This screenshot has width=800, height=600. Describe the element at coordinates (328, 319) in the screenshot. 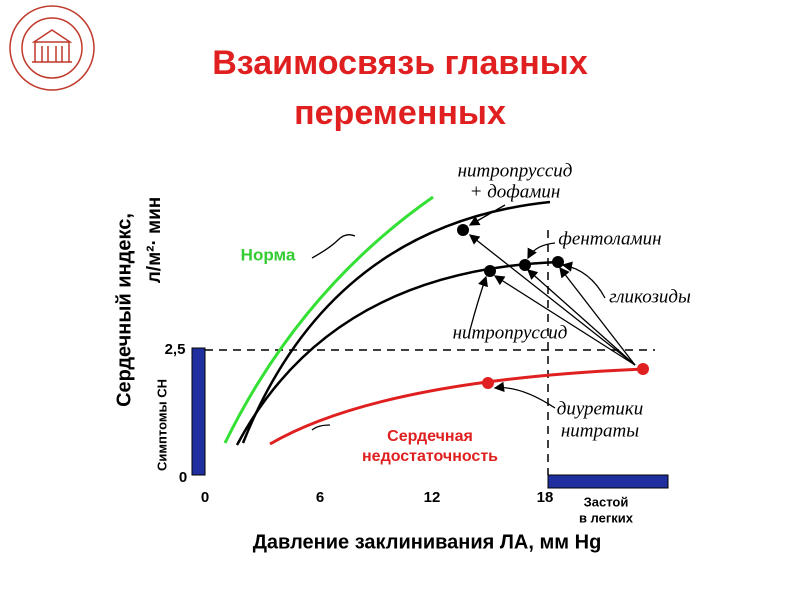

I see `curve-normal` at that location.